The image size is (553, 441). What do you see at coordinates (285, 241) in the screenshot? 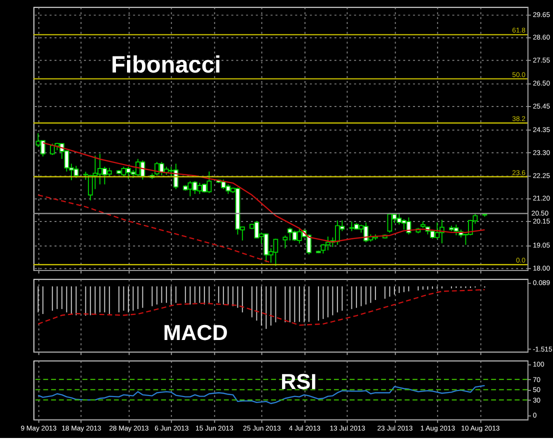
I see `candlestick` at bounding box center [285, 241].